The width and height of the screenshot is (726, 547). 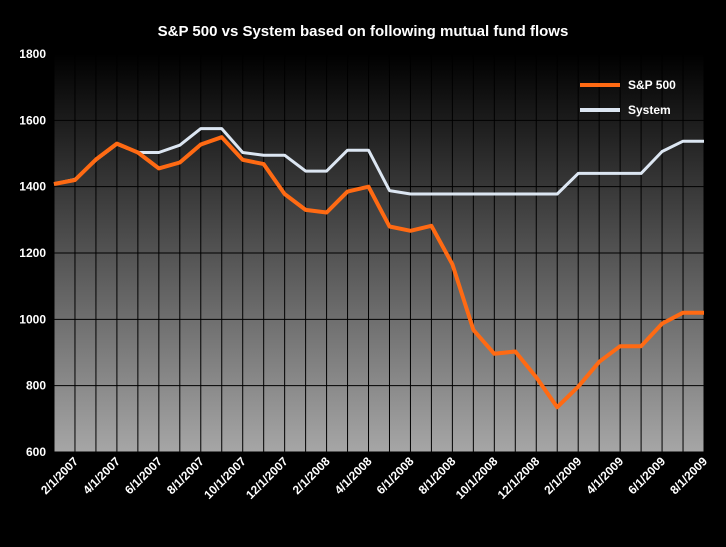 What do you see at coordinates (604, 475) in the screenshot?
I see `x-tick-label: 4/1/2009` at bounding box center [604, 475].